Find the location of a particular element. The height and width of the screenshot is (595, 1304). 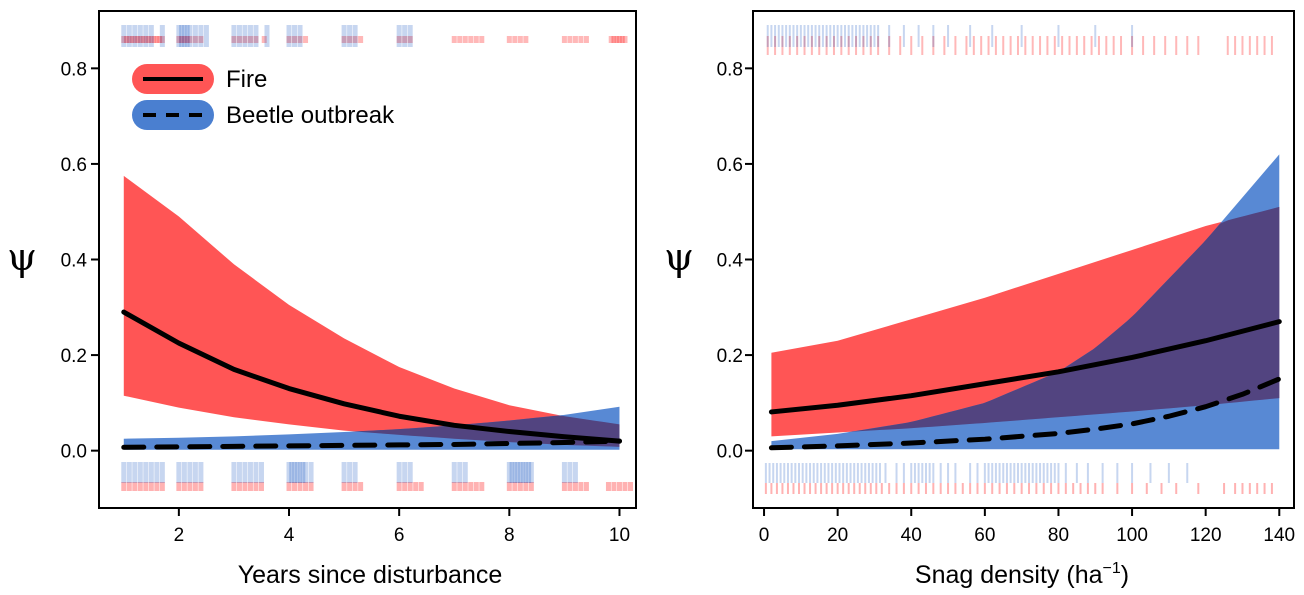

x-tick-label: 20 is located at coordinates (837, 535).